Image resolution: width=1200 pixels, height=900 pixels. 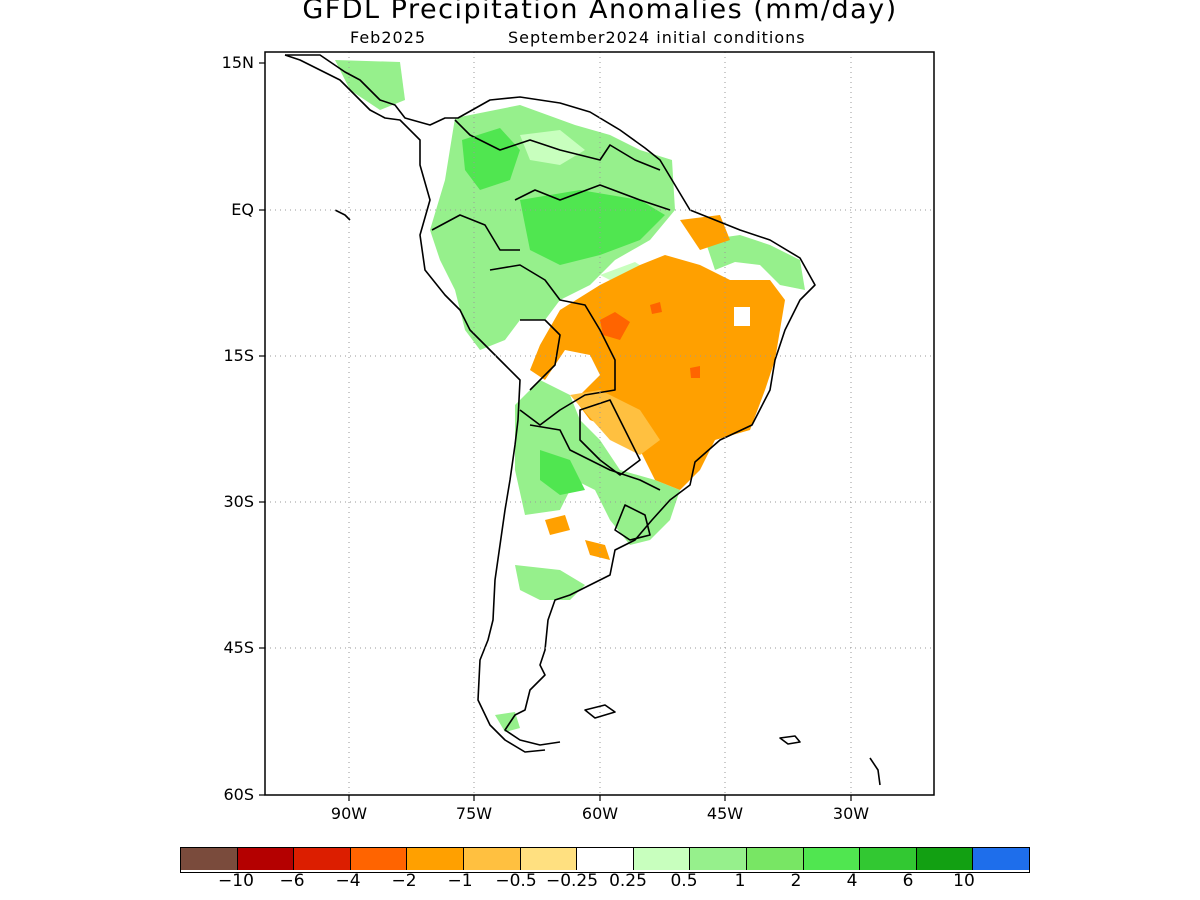 I want to click on colorbar-label: −10, so click(x=236, y=881).